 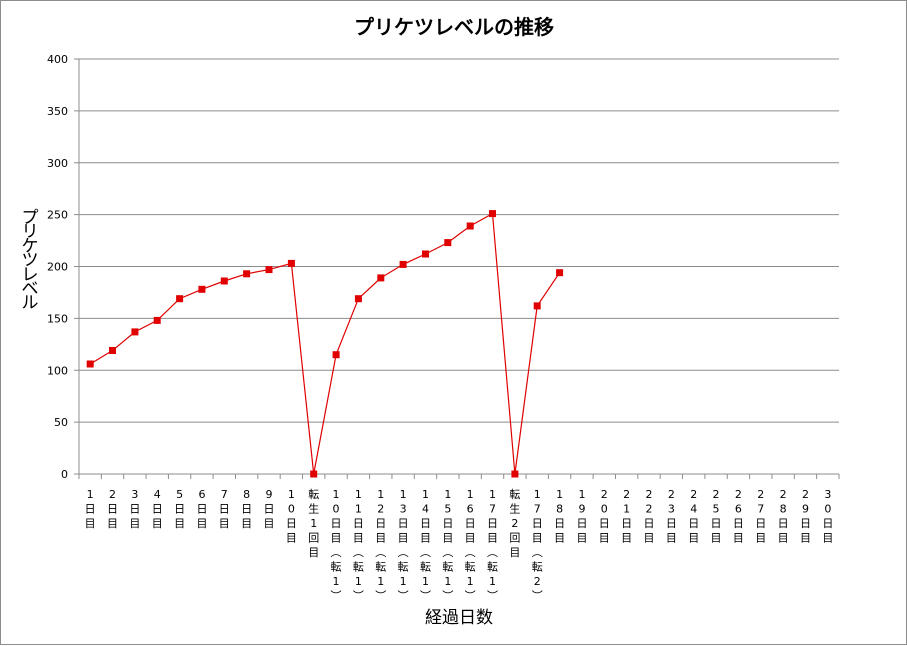 I want to click on x-category-label: 2 1日目, so click(x=626, y=516).